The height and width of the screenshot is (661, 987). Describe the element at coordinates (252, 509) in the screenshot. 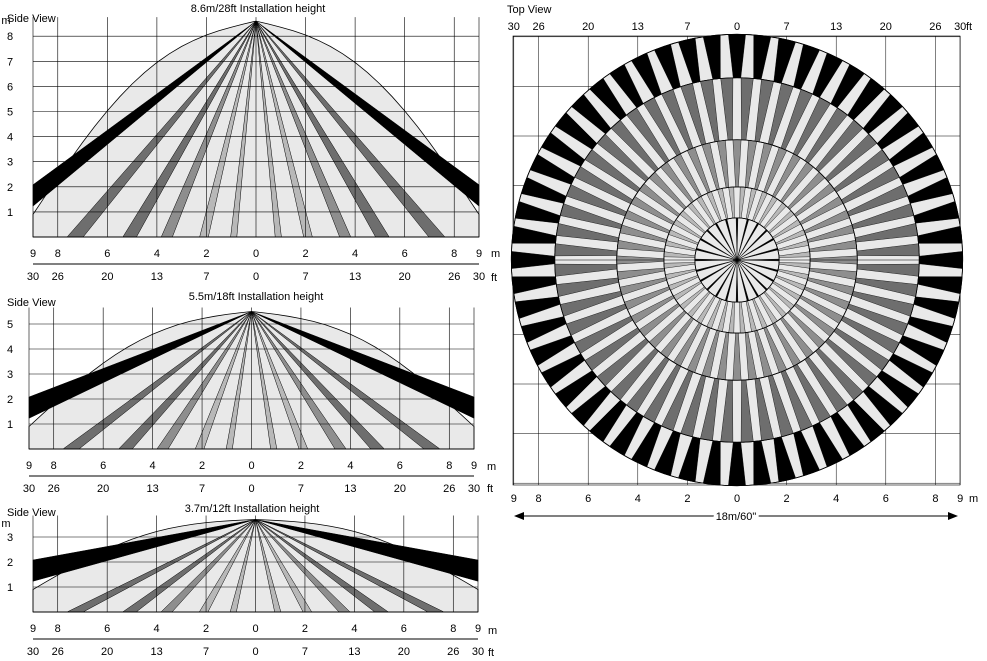

I see `installation-height-title: 3.7m/12ft Installation height` at that location.